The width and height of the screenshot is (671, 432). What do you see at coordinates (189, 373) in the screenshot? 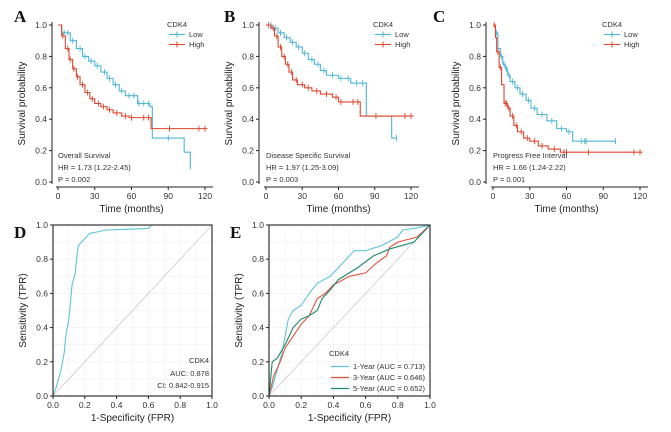
I see `legend-entry: AUC: 0.878` at bounding box center [189, 373].